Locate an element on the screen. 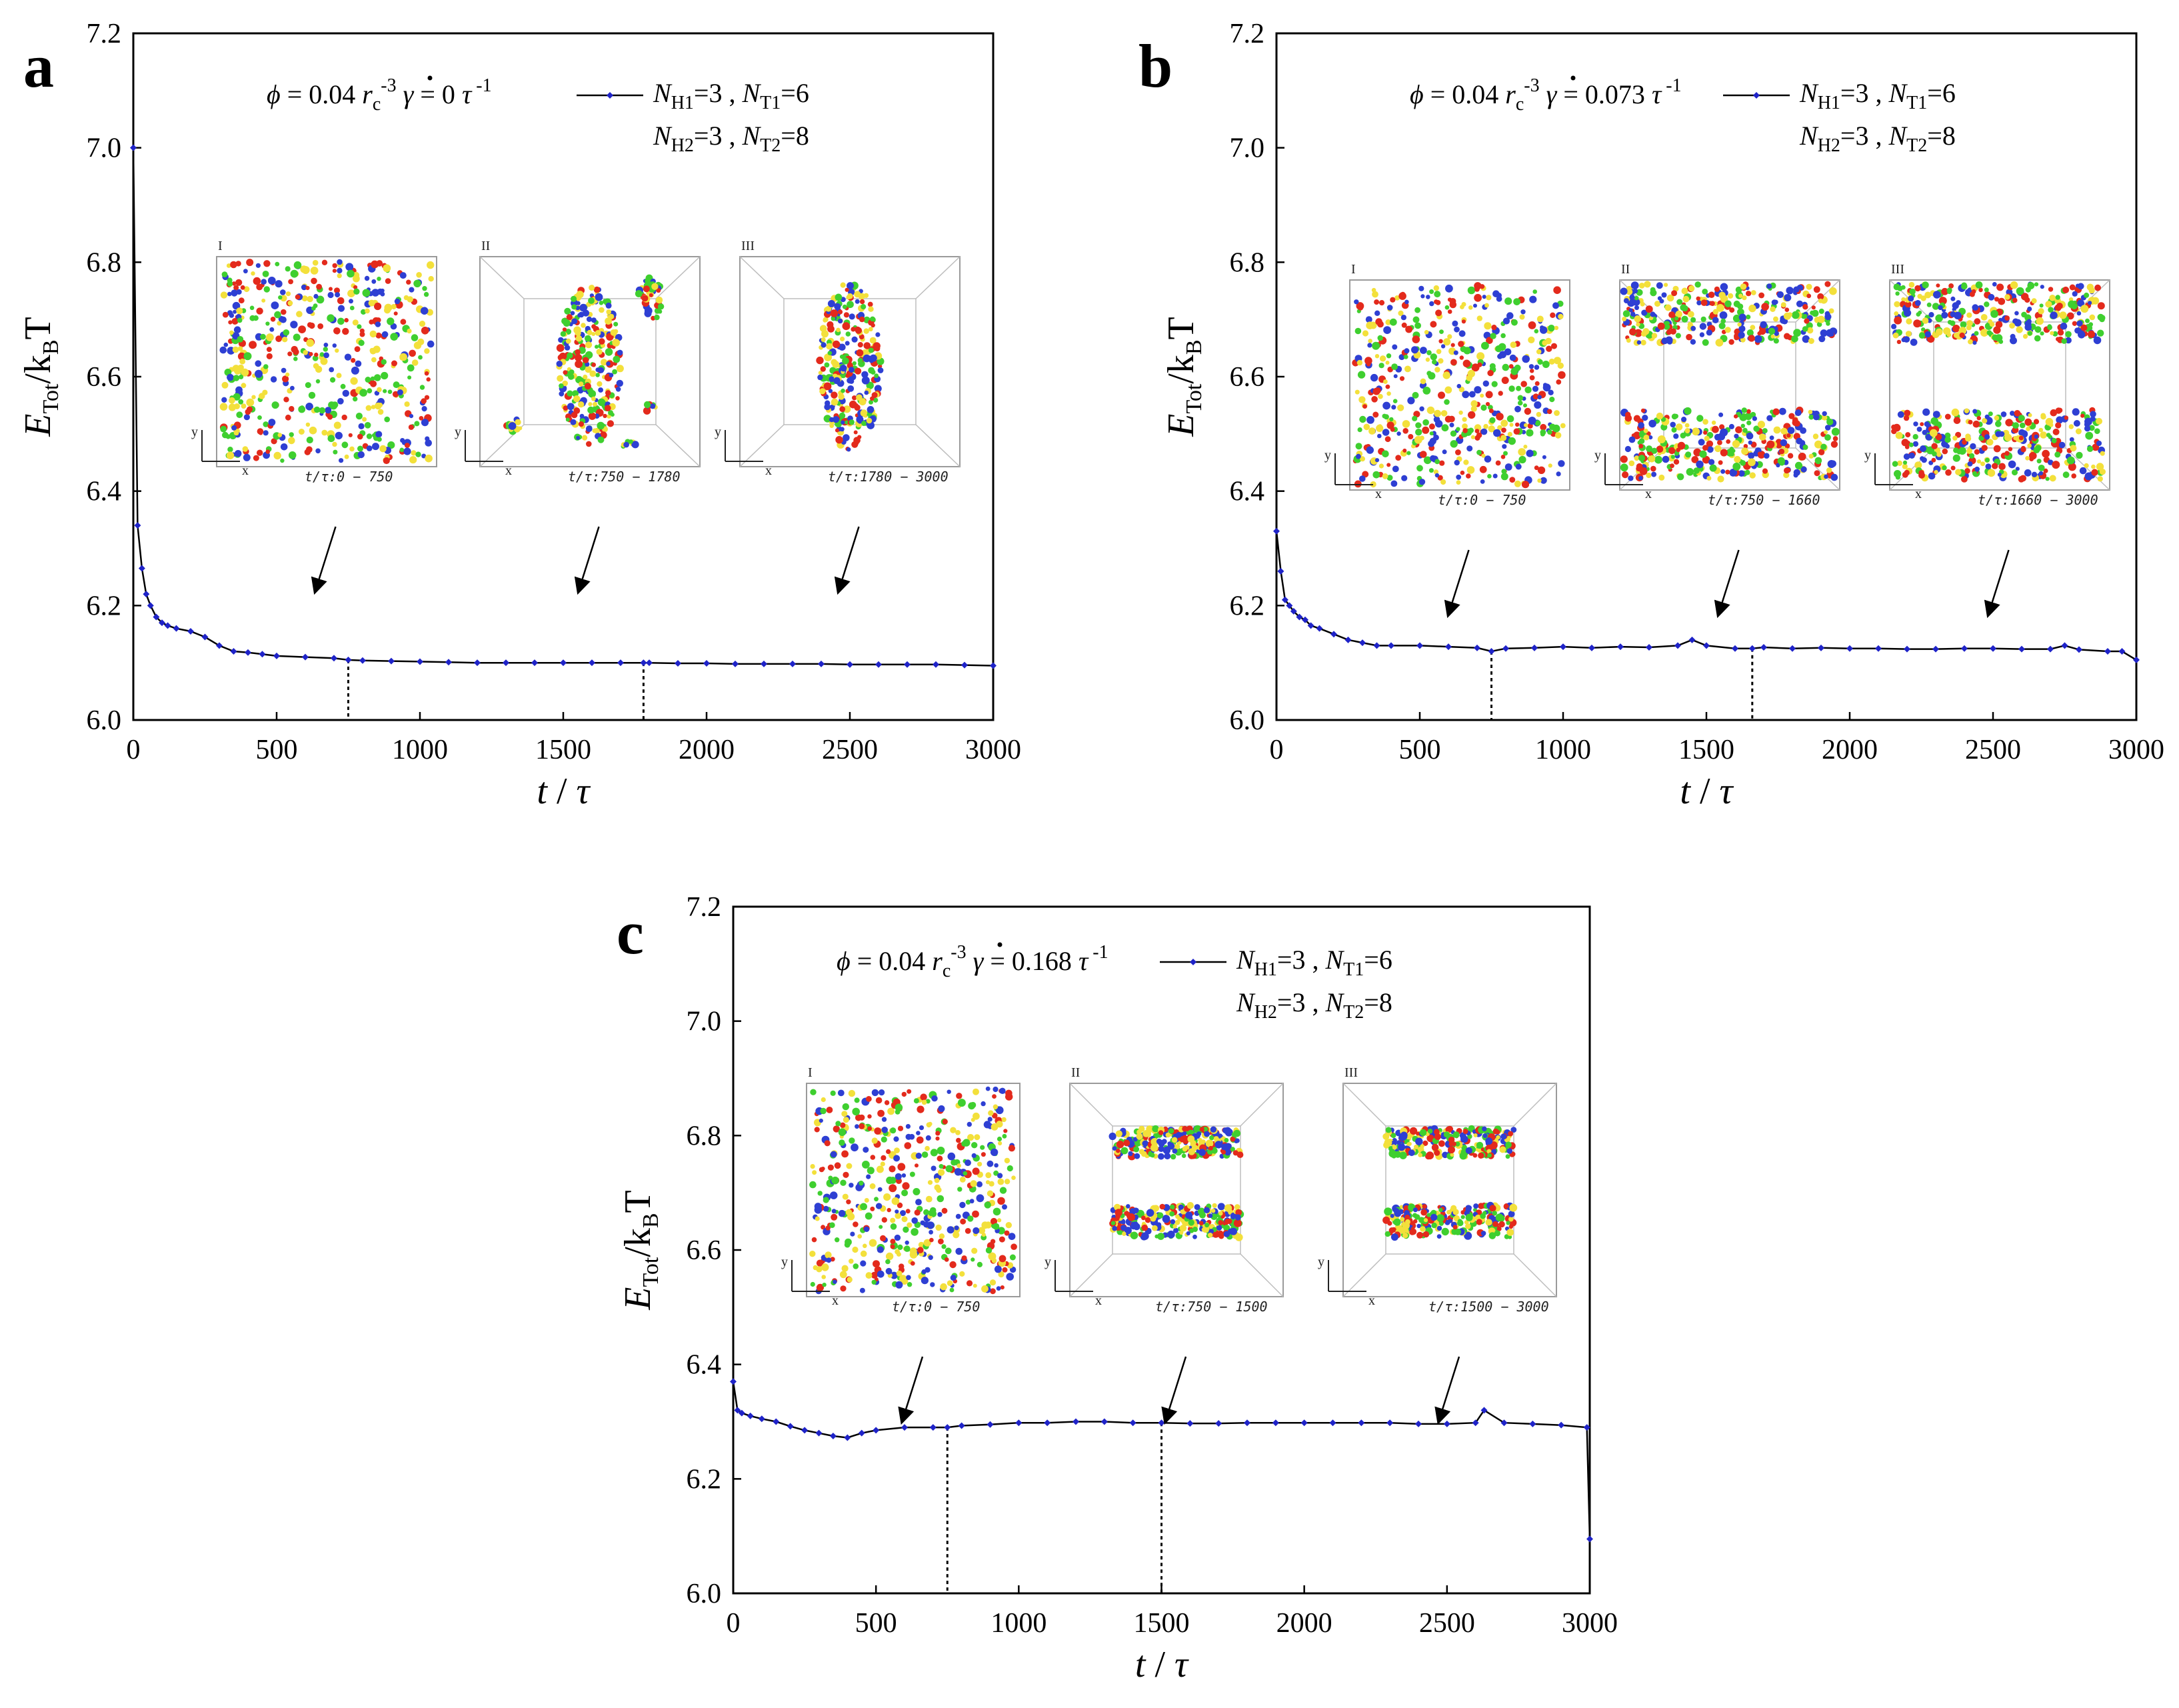 This screenshot has height=1708, width=2179. snapshot-frame is located at coordinates (913, 1190).